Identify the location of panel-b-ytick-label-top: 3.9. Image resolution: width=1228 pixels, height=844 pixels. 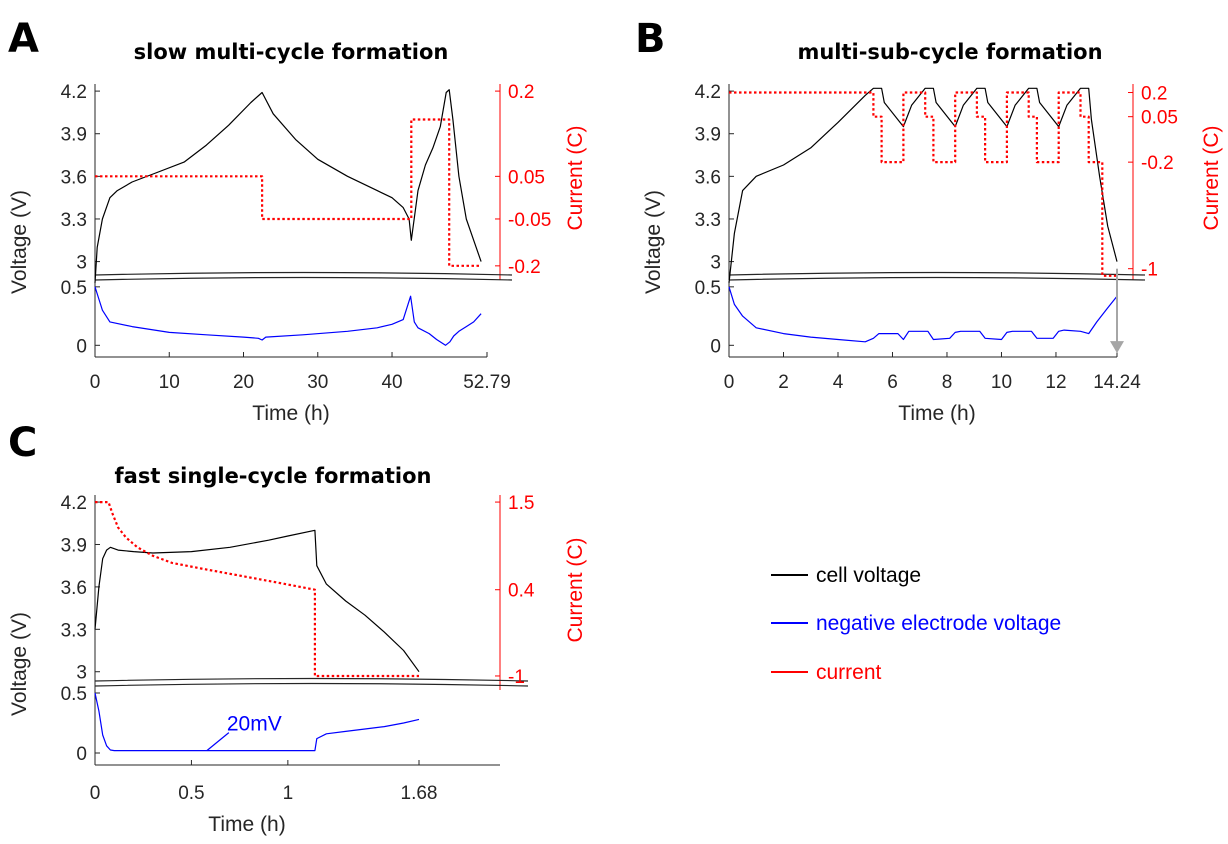
(708, 135).